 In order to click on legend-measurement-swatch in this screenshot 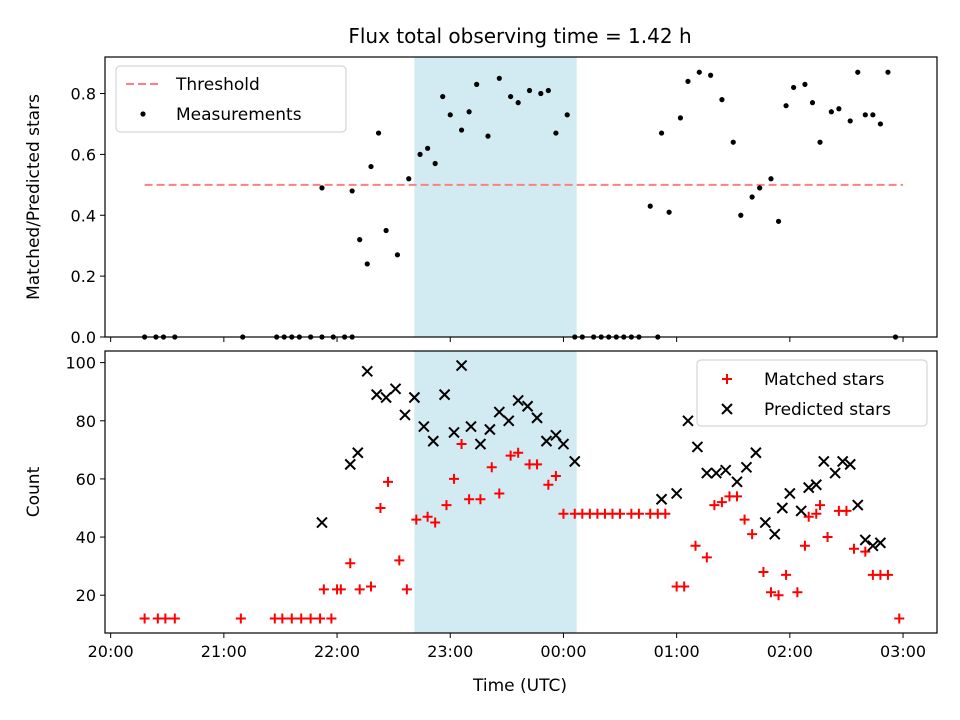, I will do `click(143, 114)`.